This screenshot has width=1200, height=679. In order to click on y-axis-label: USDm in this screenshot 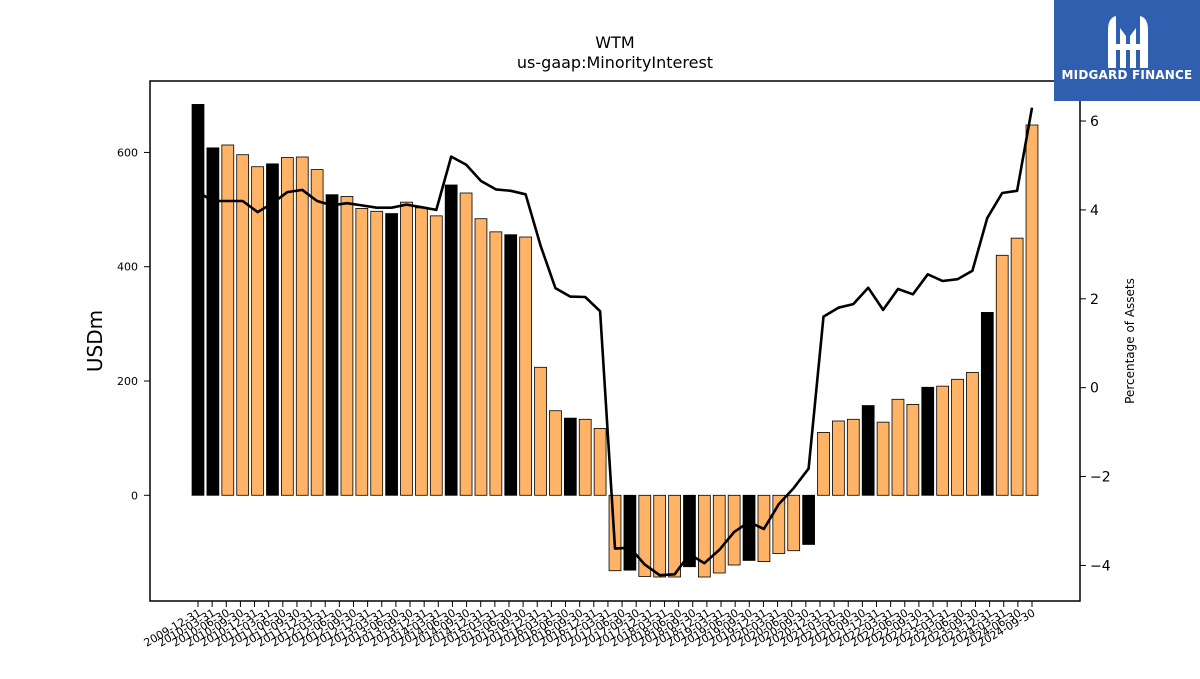, I will do `click(95, 341)`.